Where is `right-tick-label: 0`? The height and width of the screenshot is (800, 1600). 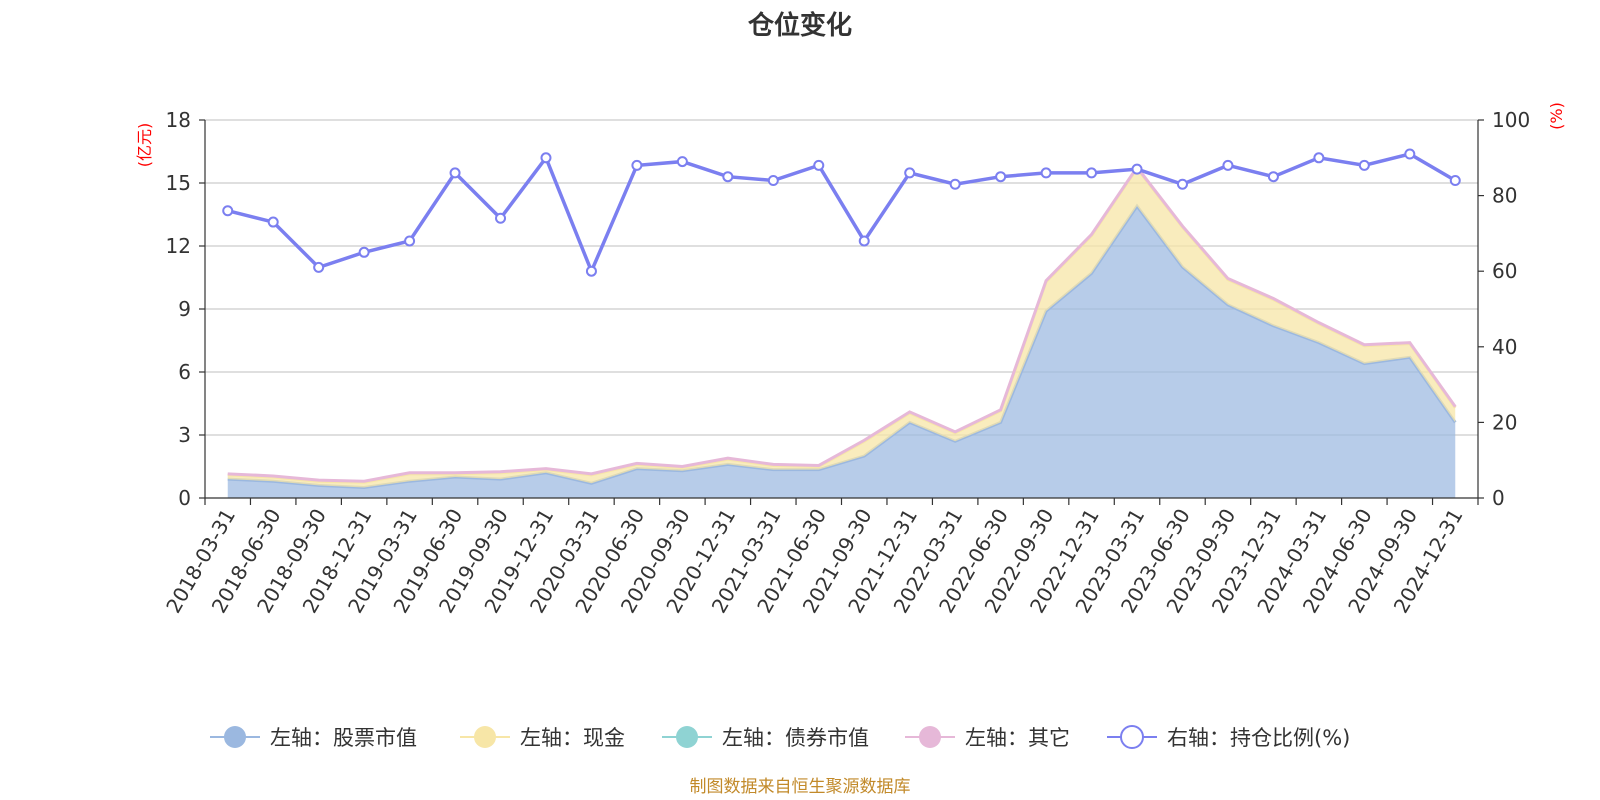
right-tick-label: 0 is located at coordinates (1498, 498).